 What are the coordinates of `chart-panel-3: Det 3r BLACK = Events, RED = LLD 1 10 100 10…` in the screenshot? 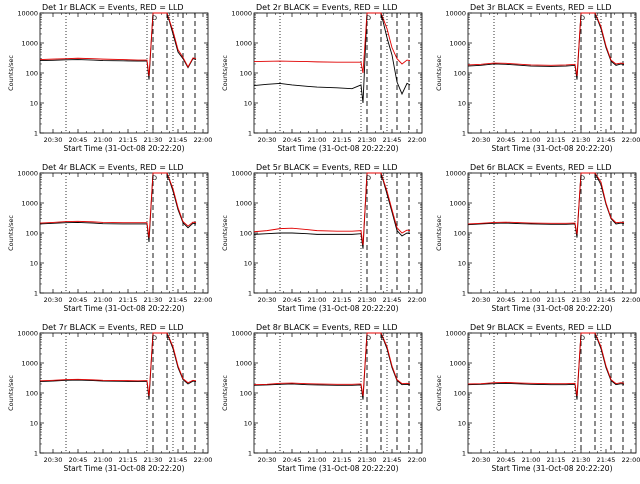 It's located at (537, 78).